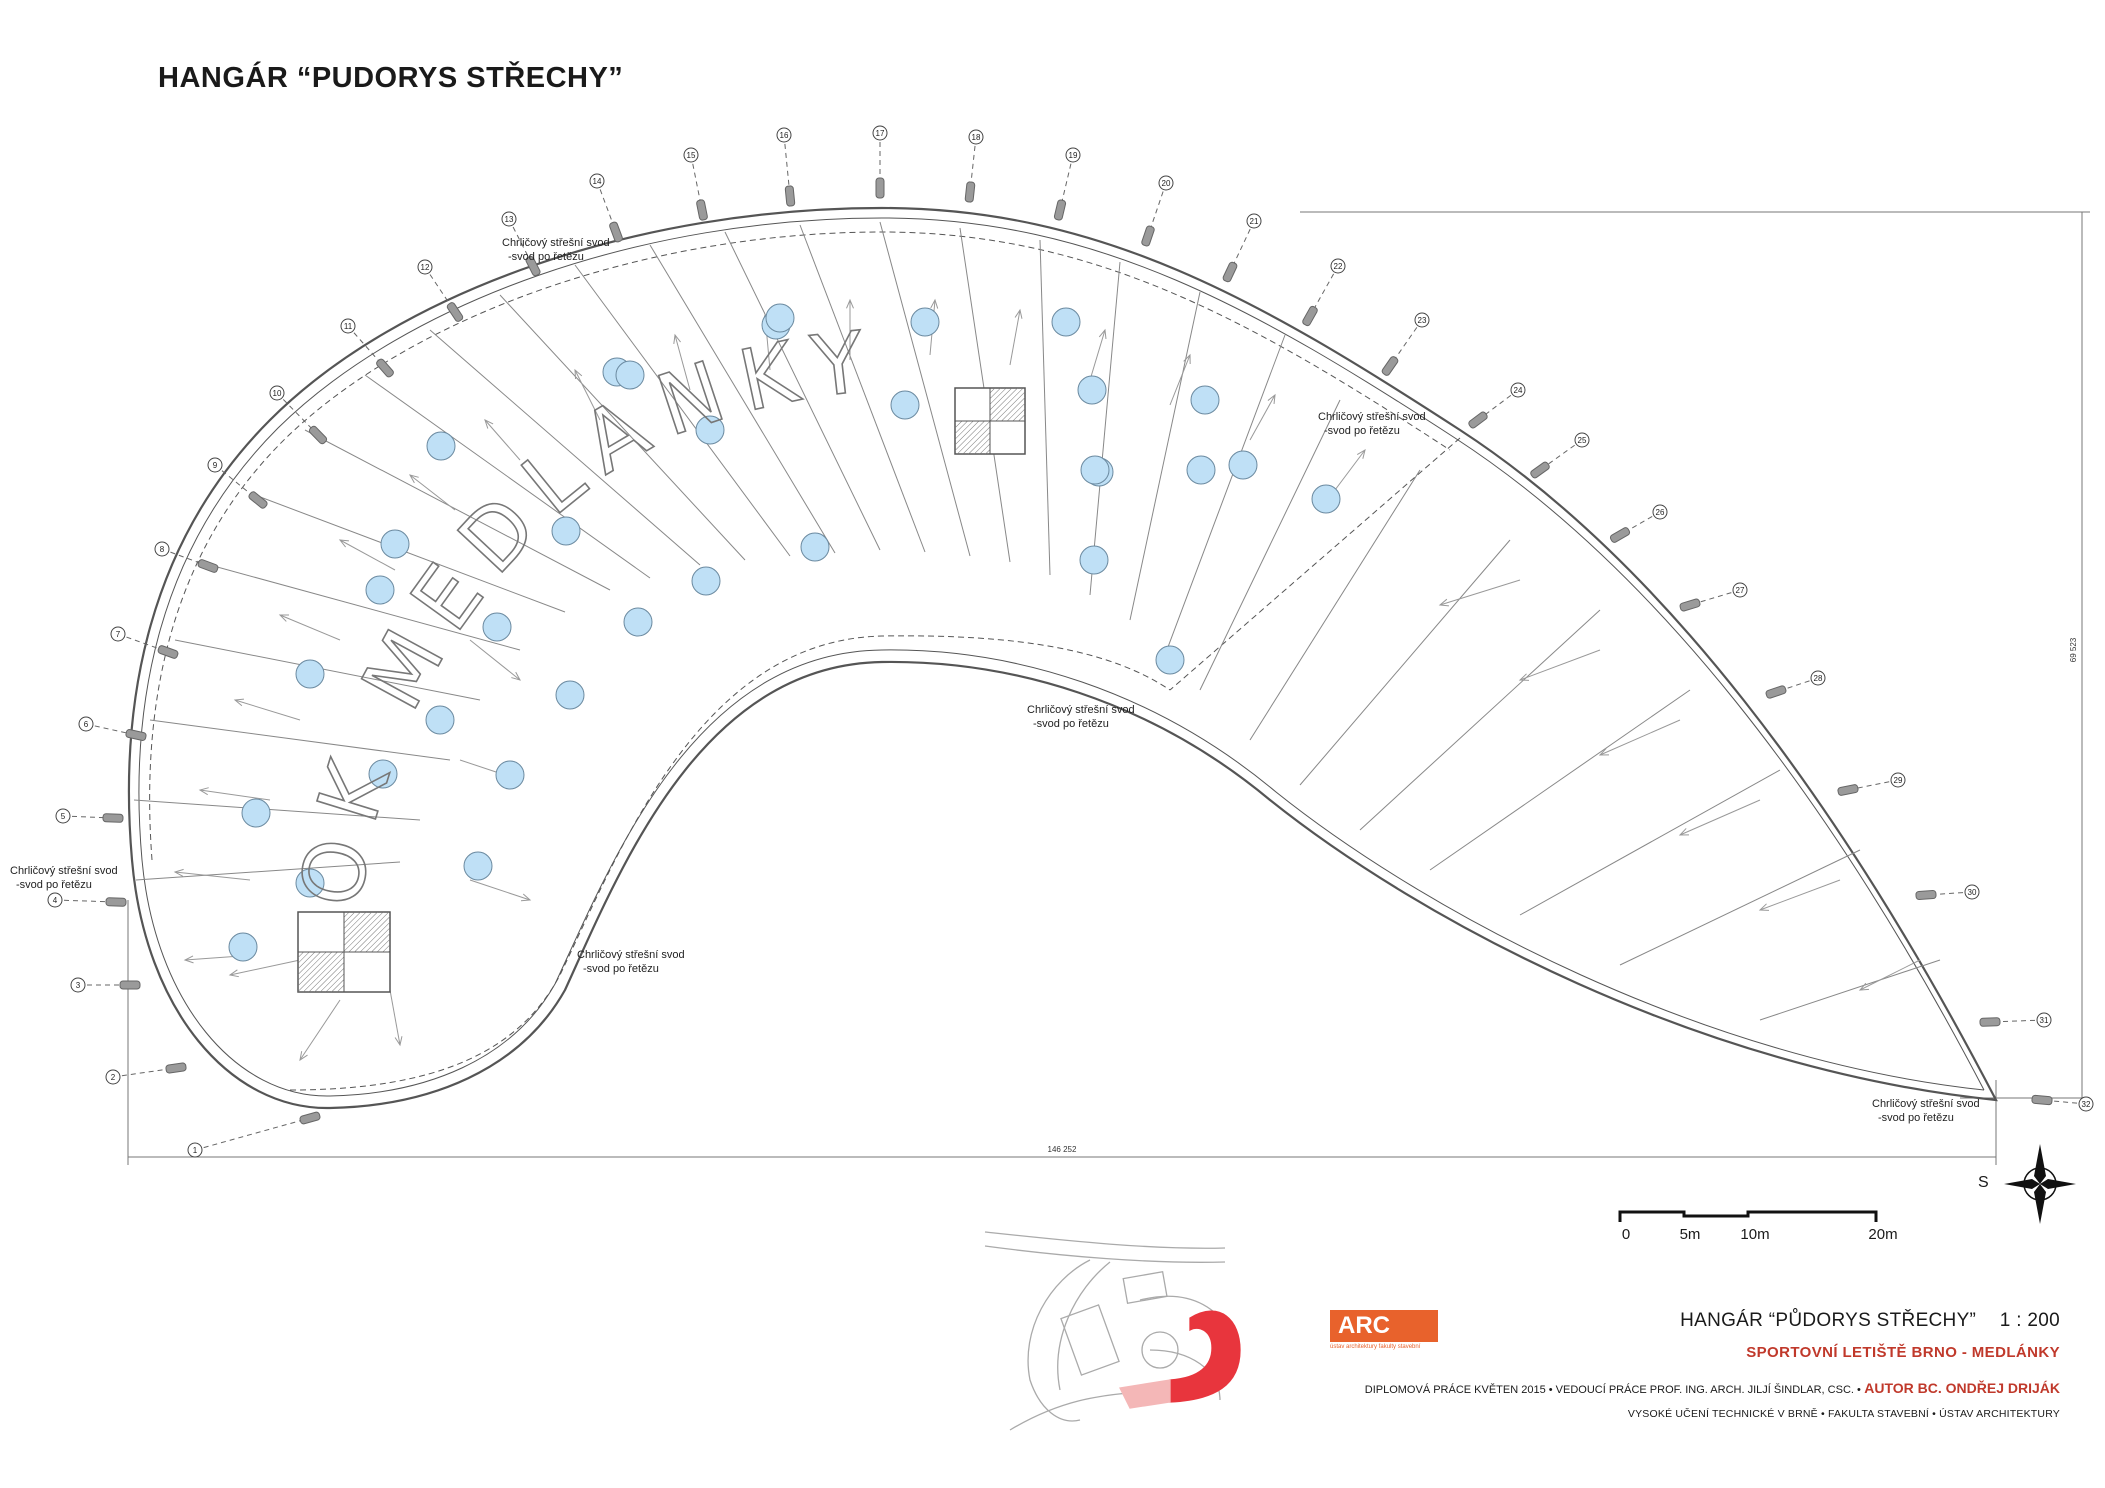 This screenshot has width=2105, height=1488. I want to click on overall-height-dimension: 69 523, so click(2073, 649).